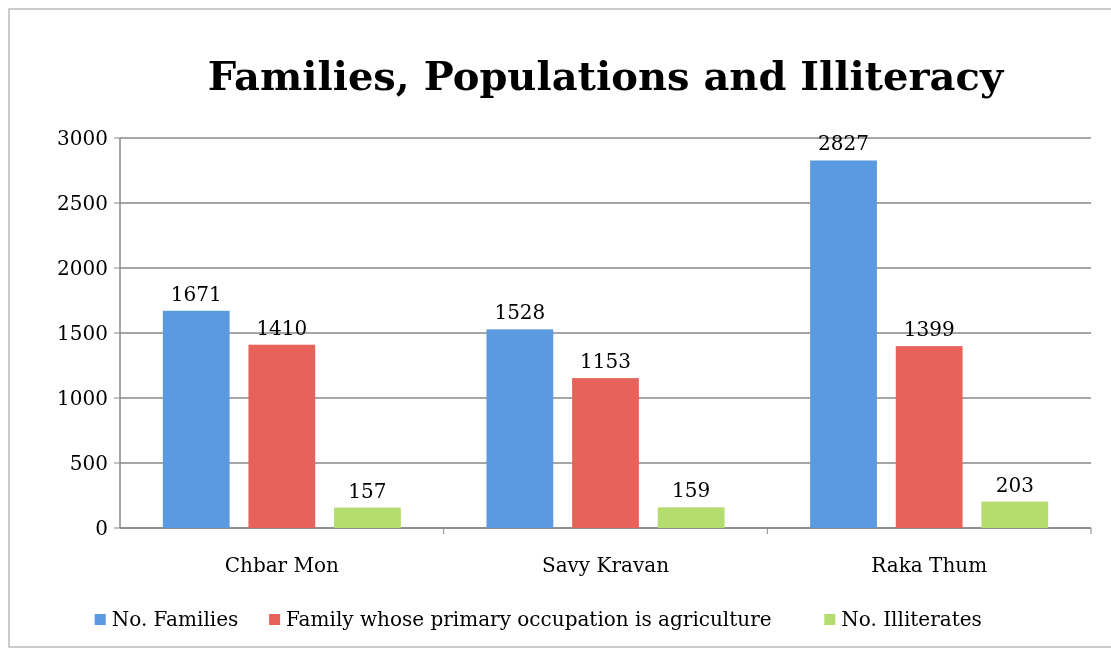  Describe the element at coordinates (529, 619) in the screenshot. I see `legend-label: Family whose primary occupation is agriculture` at that location.